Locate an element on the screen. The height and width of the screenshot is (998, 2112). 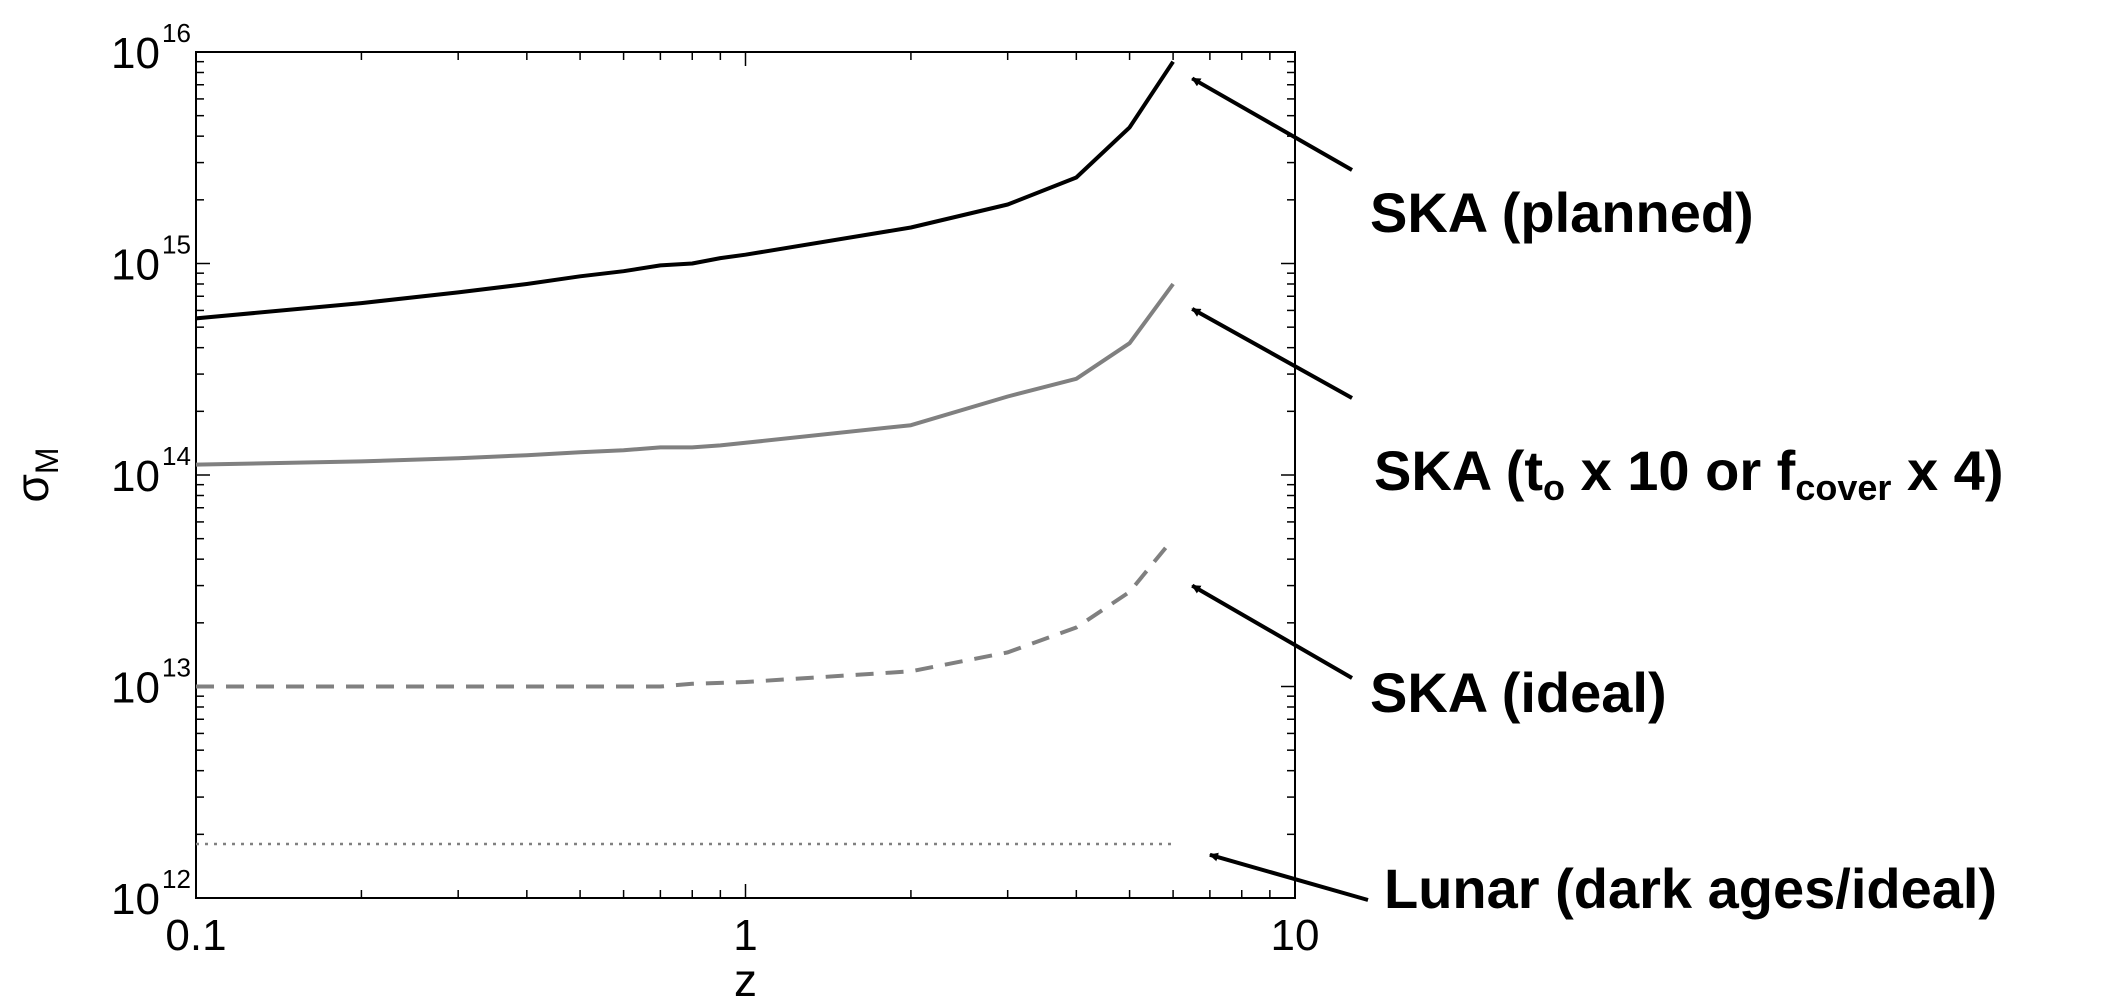
annotation-label-2: SKA (to x 10 or fcover x 4) is located at coordinates (1688, 473).